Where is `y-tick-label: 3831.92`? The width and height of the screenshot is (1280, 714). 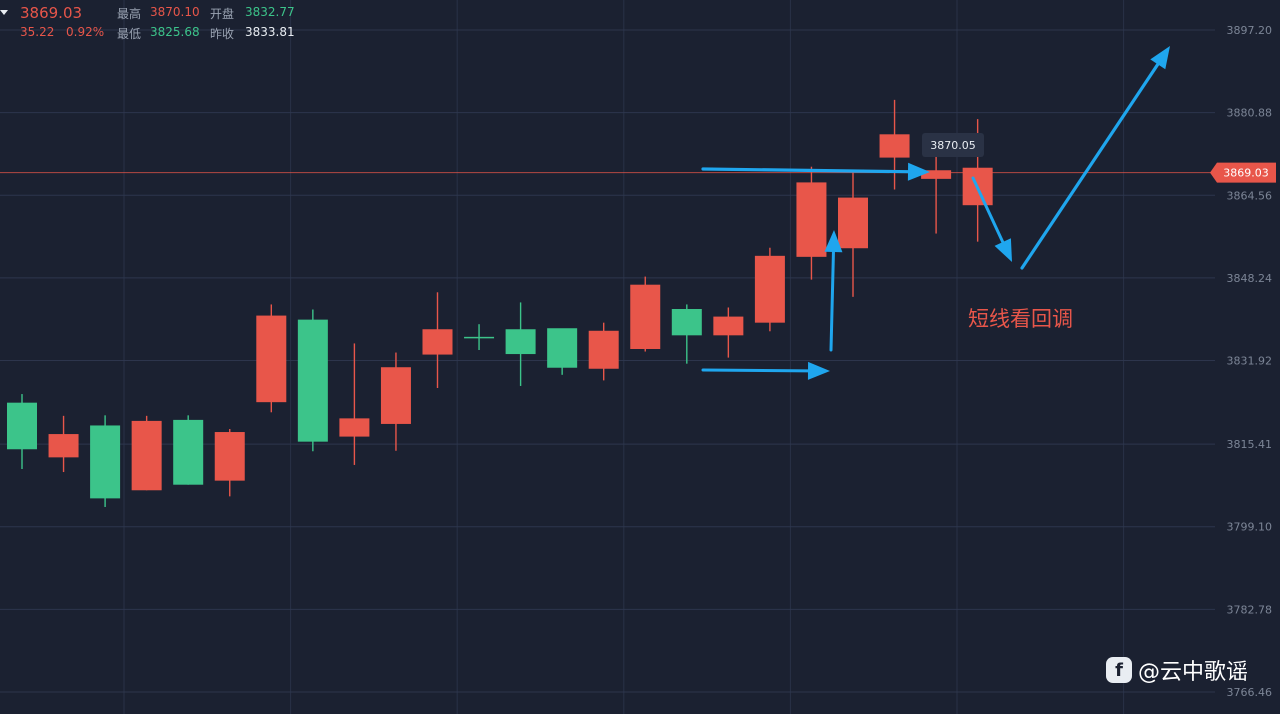 y-tick-label: 3831.92 is located at coordinates (1250, 361).